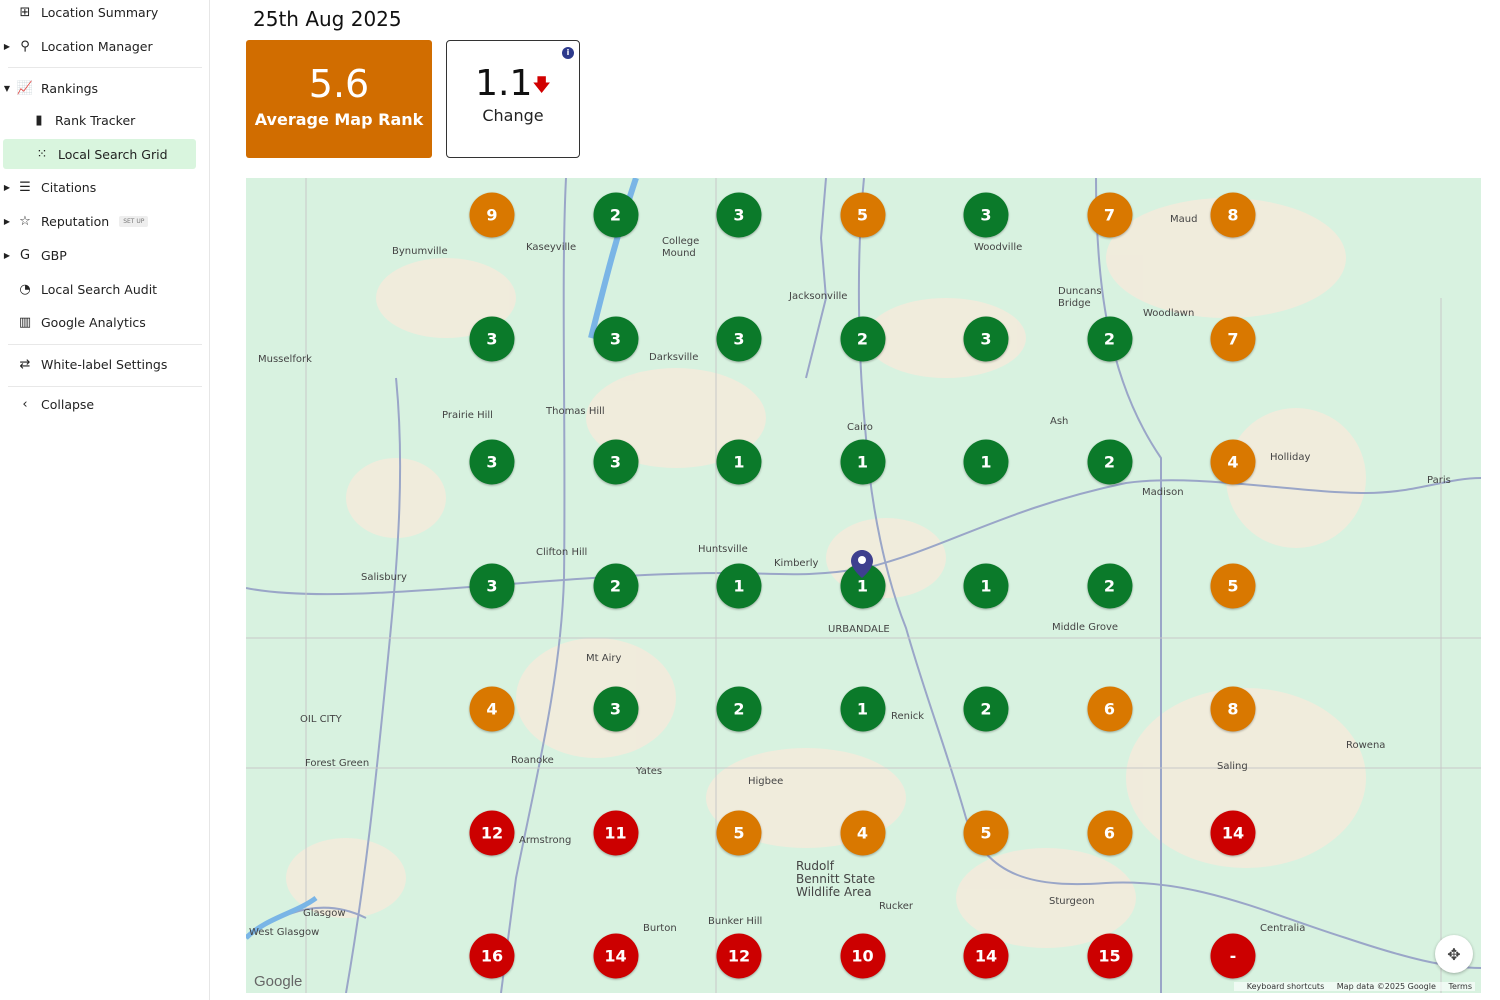  What do you see at coordinates (339, 84) in the screenshot?
I see `average-rank-value: 5.6` at bounding box center [339, 84].